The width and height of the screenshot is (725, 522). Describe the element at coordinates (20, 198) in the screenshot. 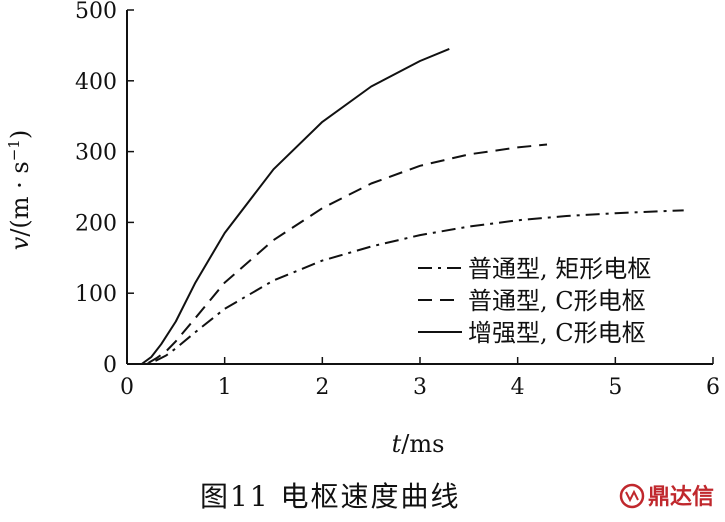

I see `y-axis-unit: /(m · s` at that location.